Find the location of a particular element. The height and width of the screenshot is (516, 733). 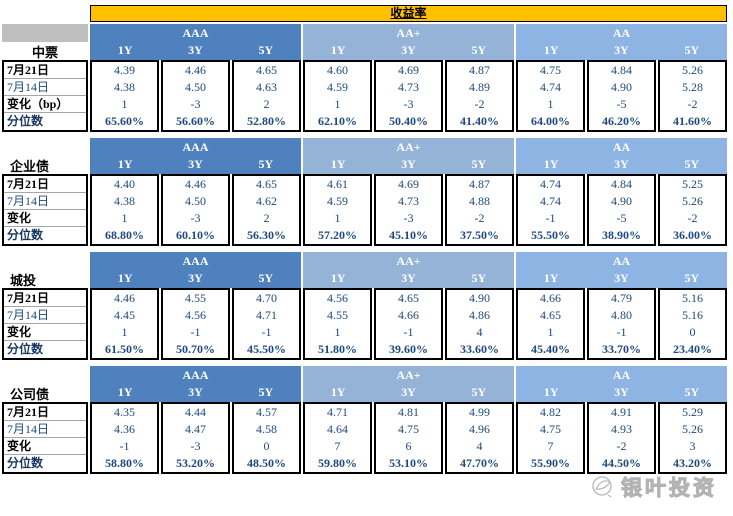

data-cell: 64.00% is located at coordinates (550, 121).